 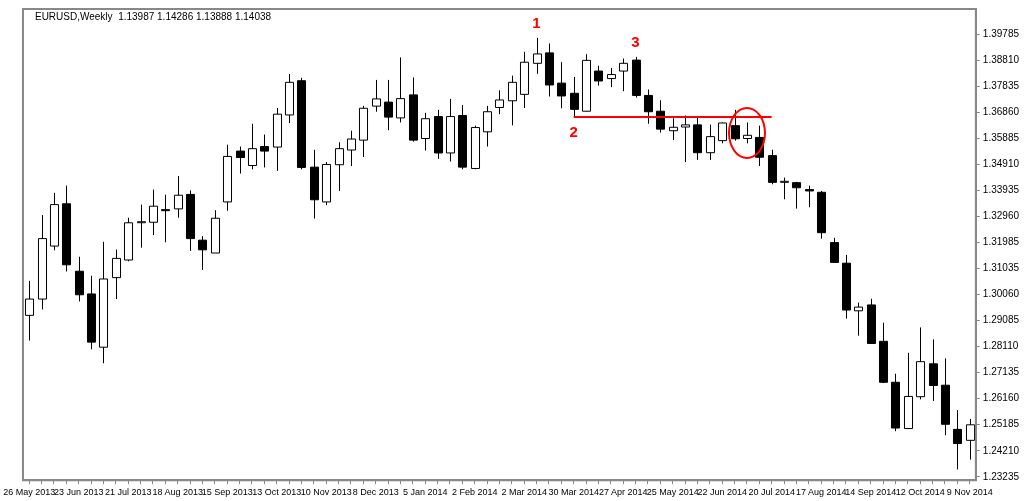 What do you see at coordinates (623, 492) in the screenshot?
I see `x-tick-label: 27 Apr 2014` at bounding box center [623, 492].